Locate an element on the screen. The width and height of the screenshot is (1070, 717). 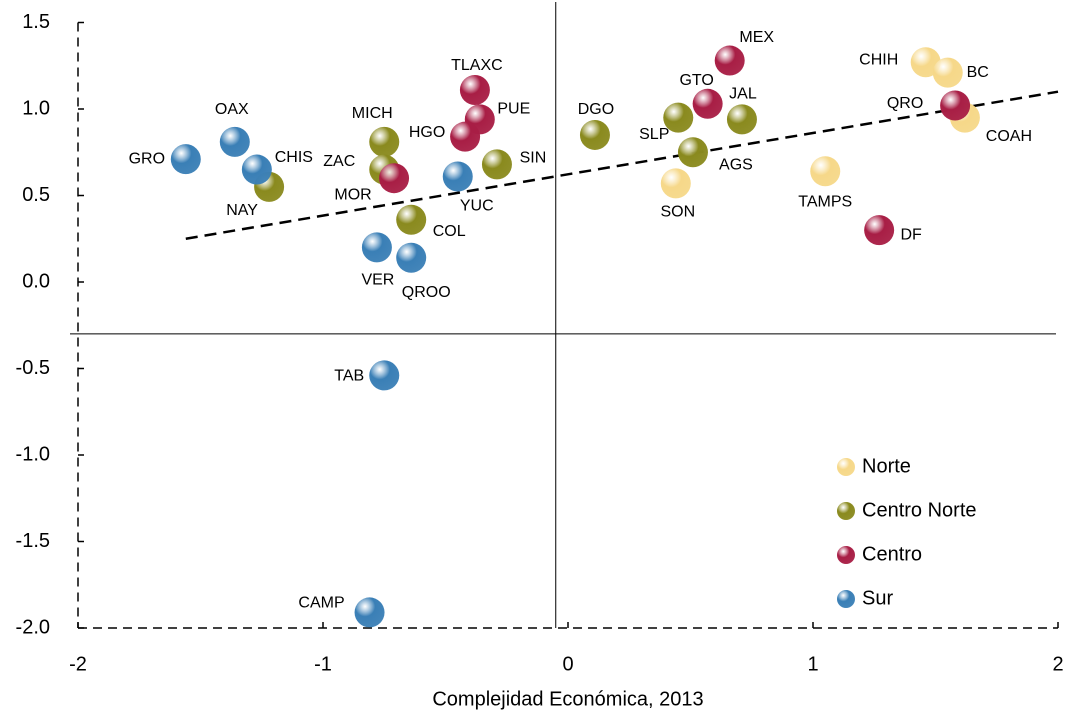
point-label: VER is located at coordinates (377, 280).